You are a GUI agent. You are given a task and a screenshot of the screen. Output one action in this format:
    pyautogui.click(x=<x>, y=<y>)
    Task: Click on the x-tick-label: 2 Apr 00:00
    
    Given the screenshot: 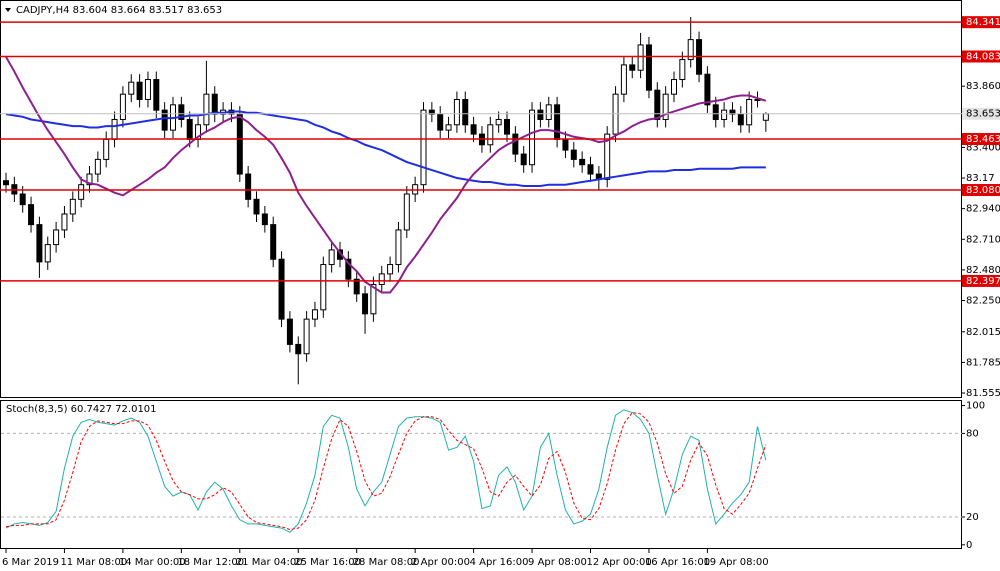 What is the action you would take?
    pyautogui.click(x=440, y=562)
    